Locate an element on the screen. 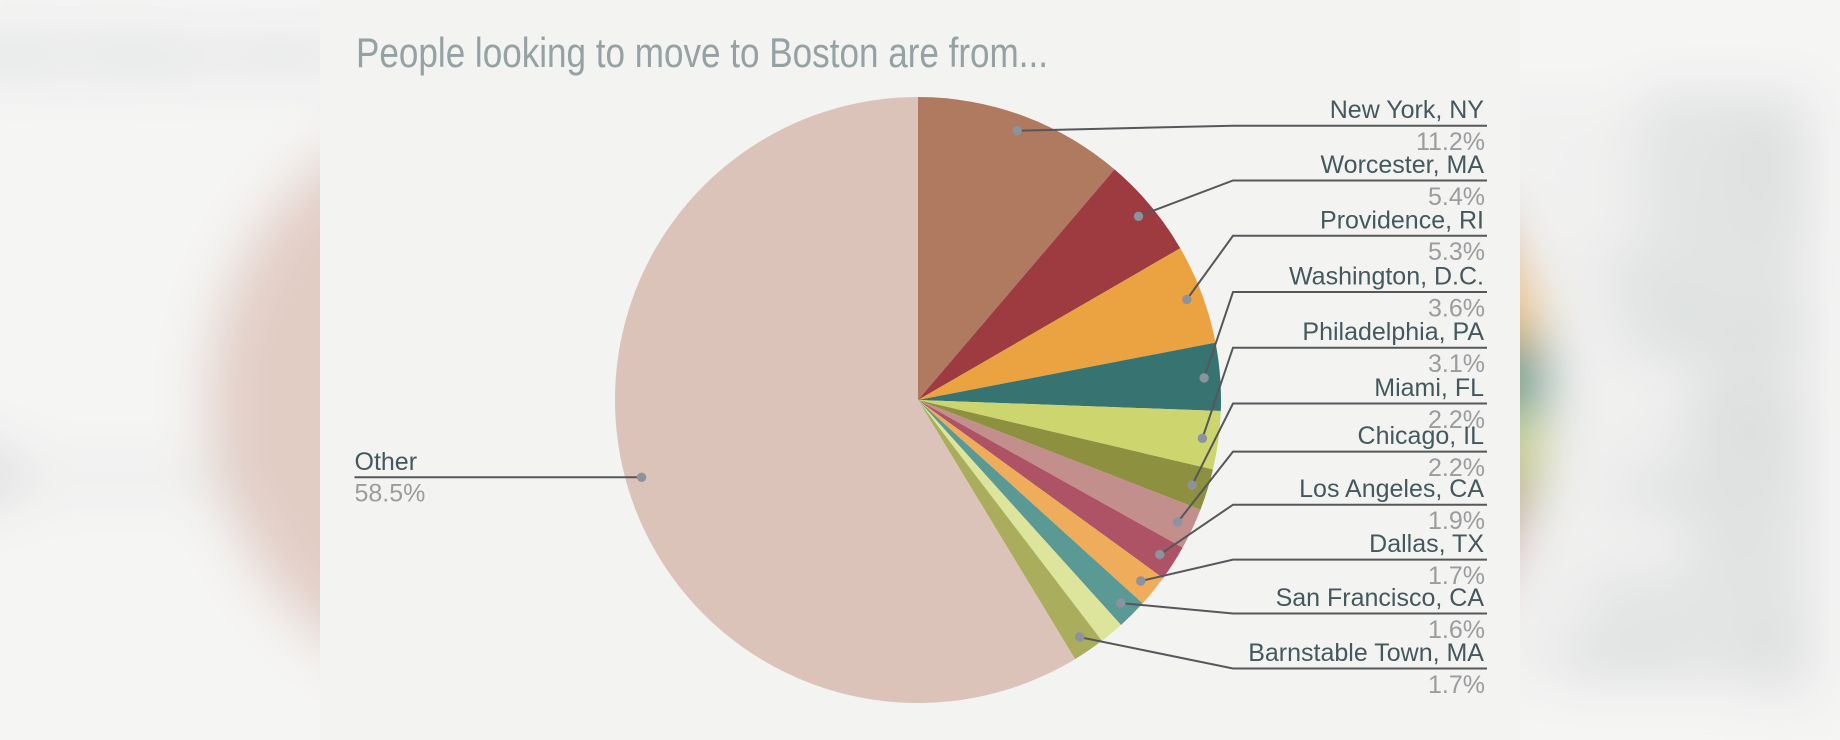 The width and height of the screenshot is (1840, 740). svg-text: Other is located at coordinates (386, 462).